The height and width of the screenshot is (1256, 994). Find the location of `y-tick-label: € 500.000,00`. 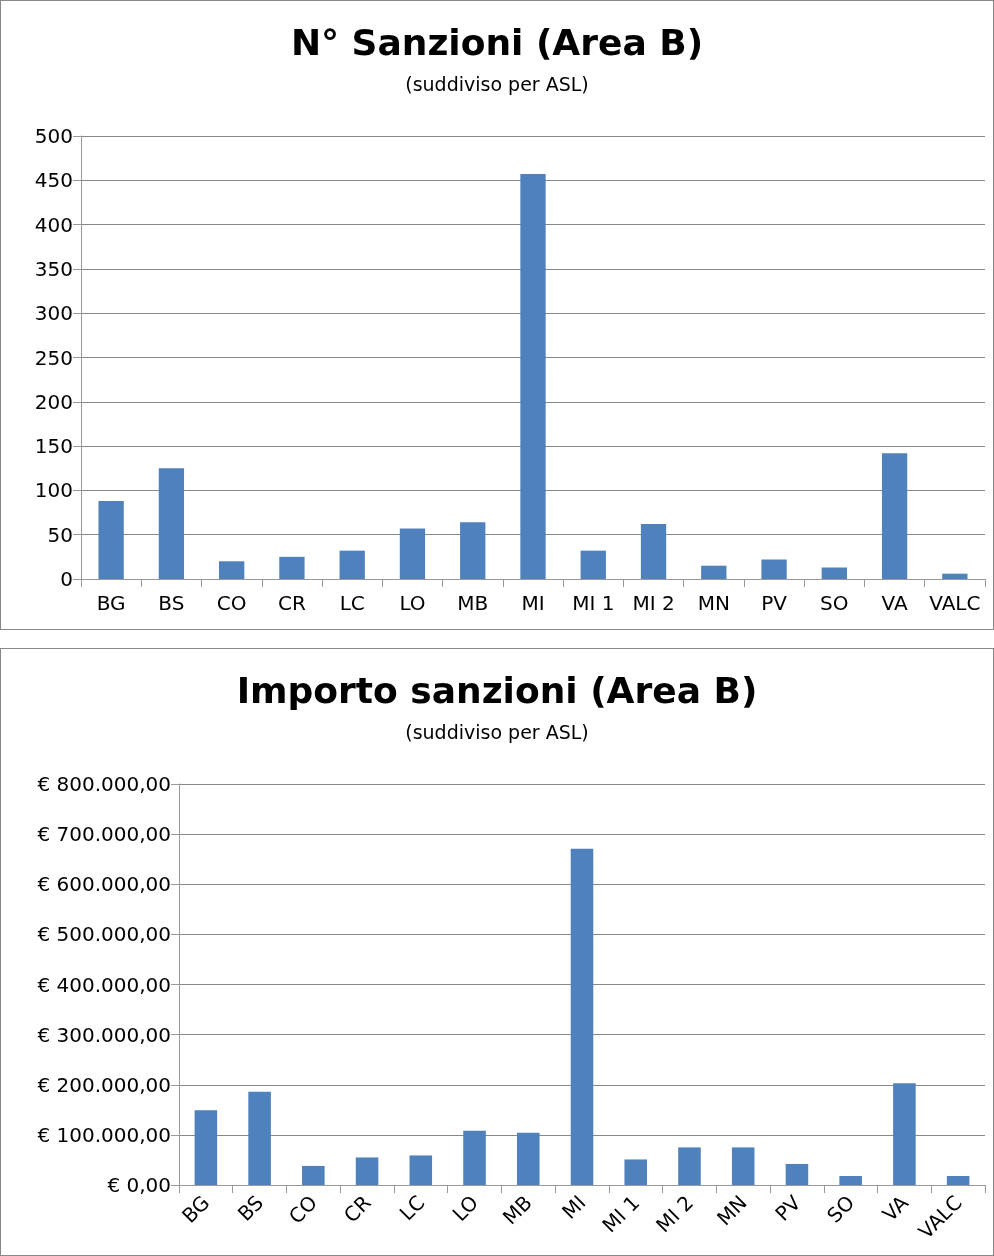

y-tick-label: € 500.000,00 is located at coordinates (104, 934).